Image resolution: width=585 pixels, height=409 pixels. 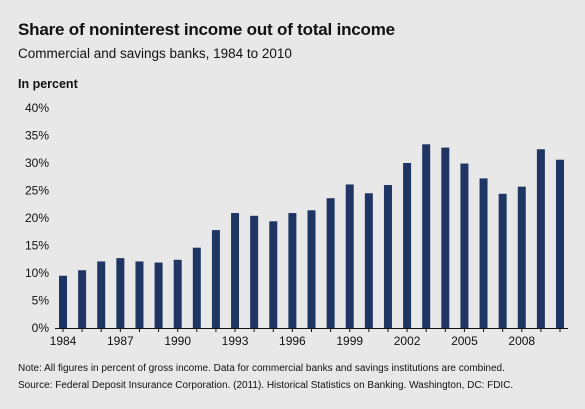 I want to click on bar-1988, so click(x=139, y=294).